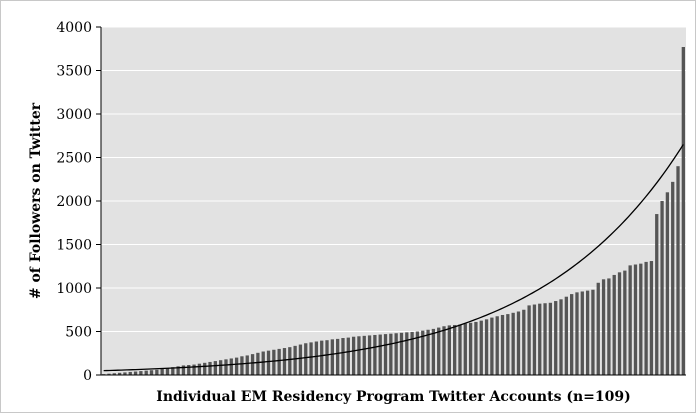 This screenshot has width=696, height=414. Describe the element at coordinates (74, 289) in the screenshot. I see `y-tick-label: 1000` at that location.